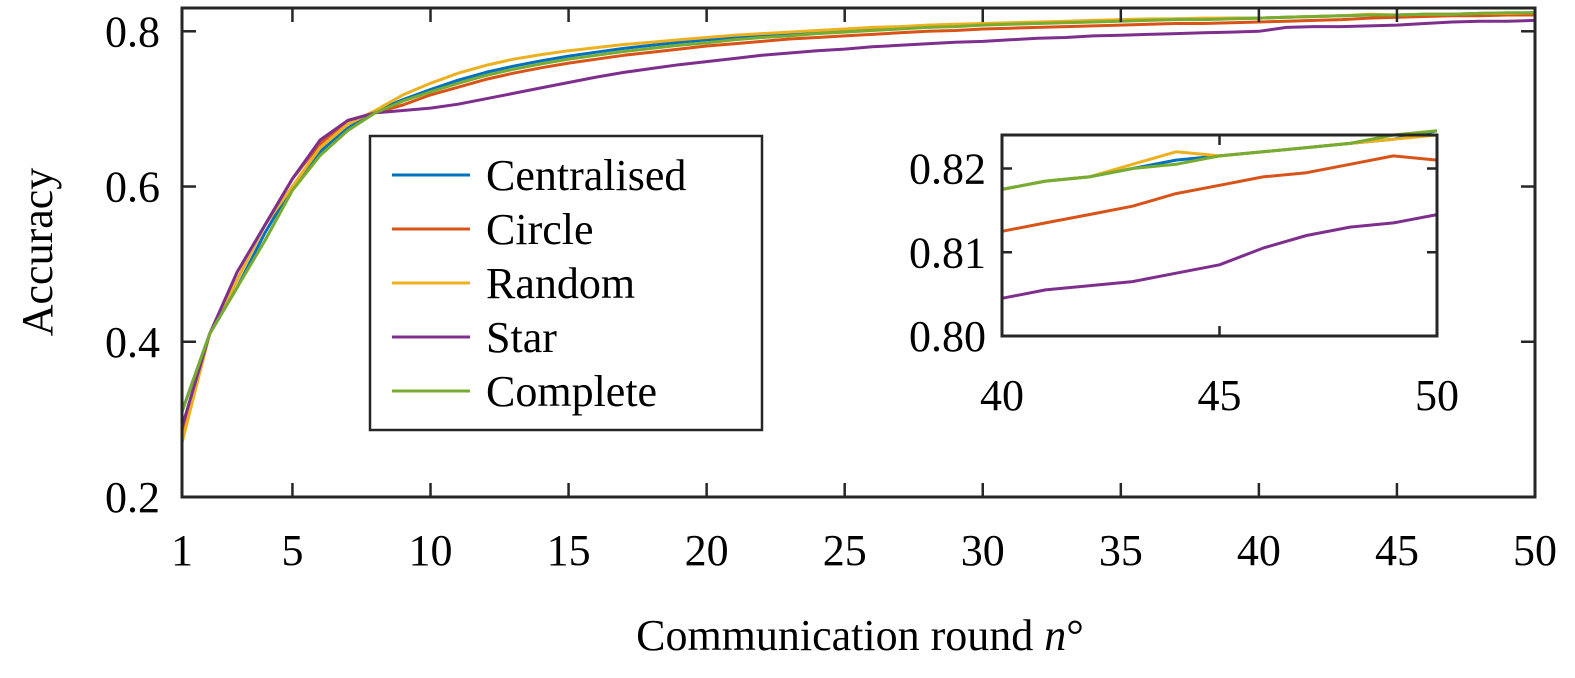  What do you see at coordinates (1259, 550) in the screenshot?
I see `main-x-tick-label: 40` at bounding box center [1259, 550].